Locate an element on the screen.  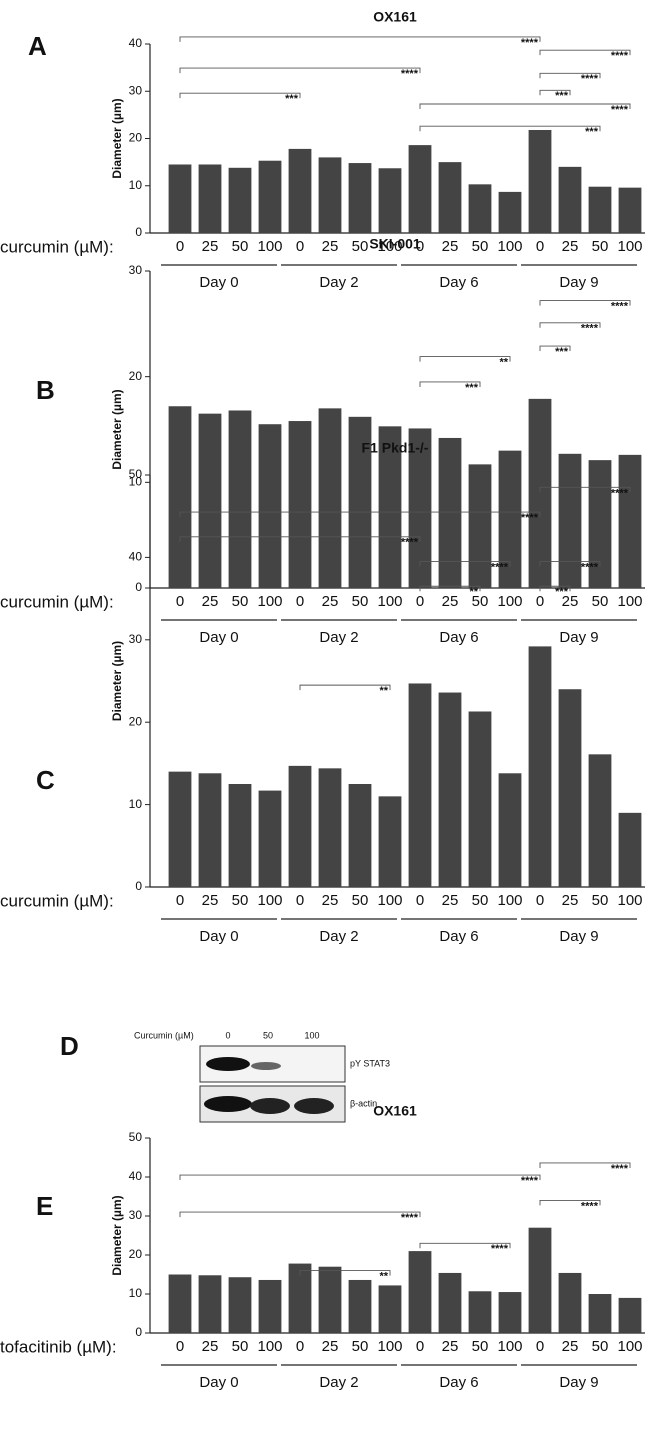
group-label: Day 9 is located at coordinates (578, 936).